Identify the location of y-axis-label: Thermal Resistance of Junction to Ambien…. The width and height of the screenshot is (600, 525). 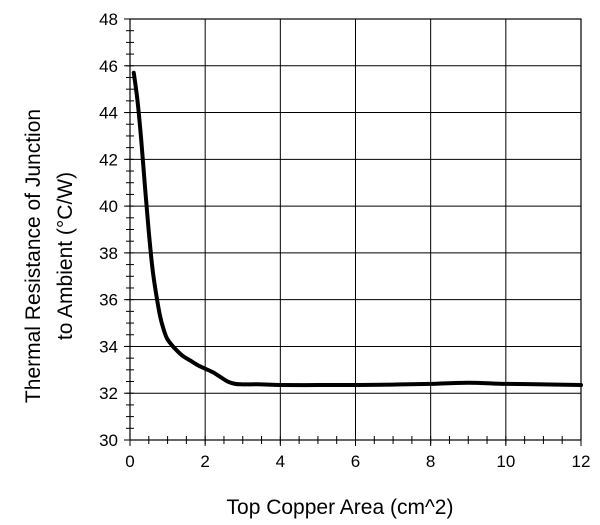
(49, 256).